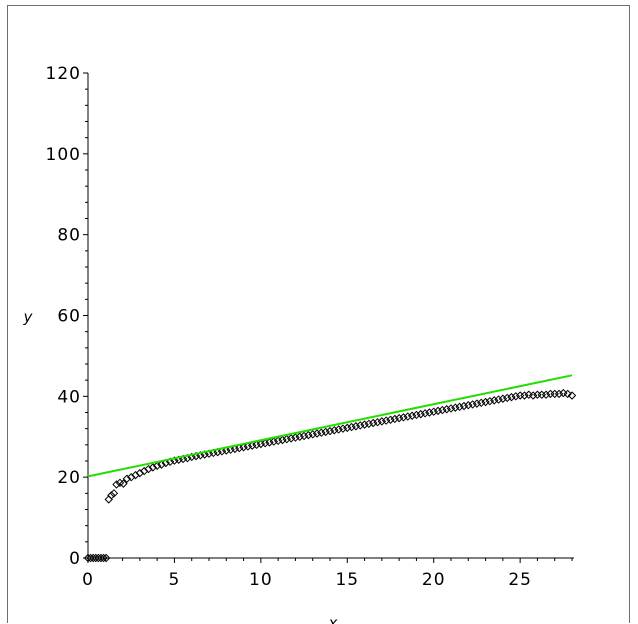 The width and height of the screenshot is (638, 624). Describe the element at coordinates (261, 580) in the screenshot. I see `x-tick-label: 10` at that location.